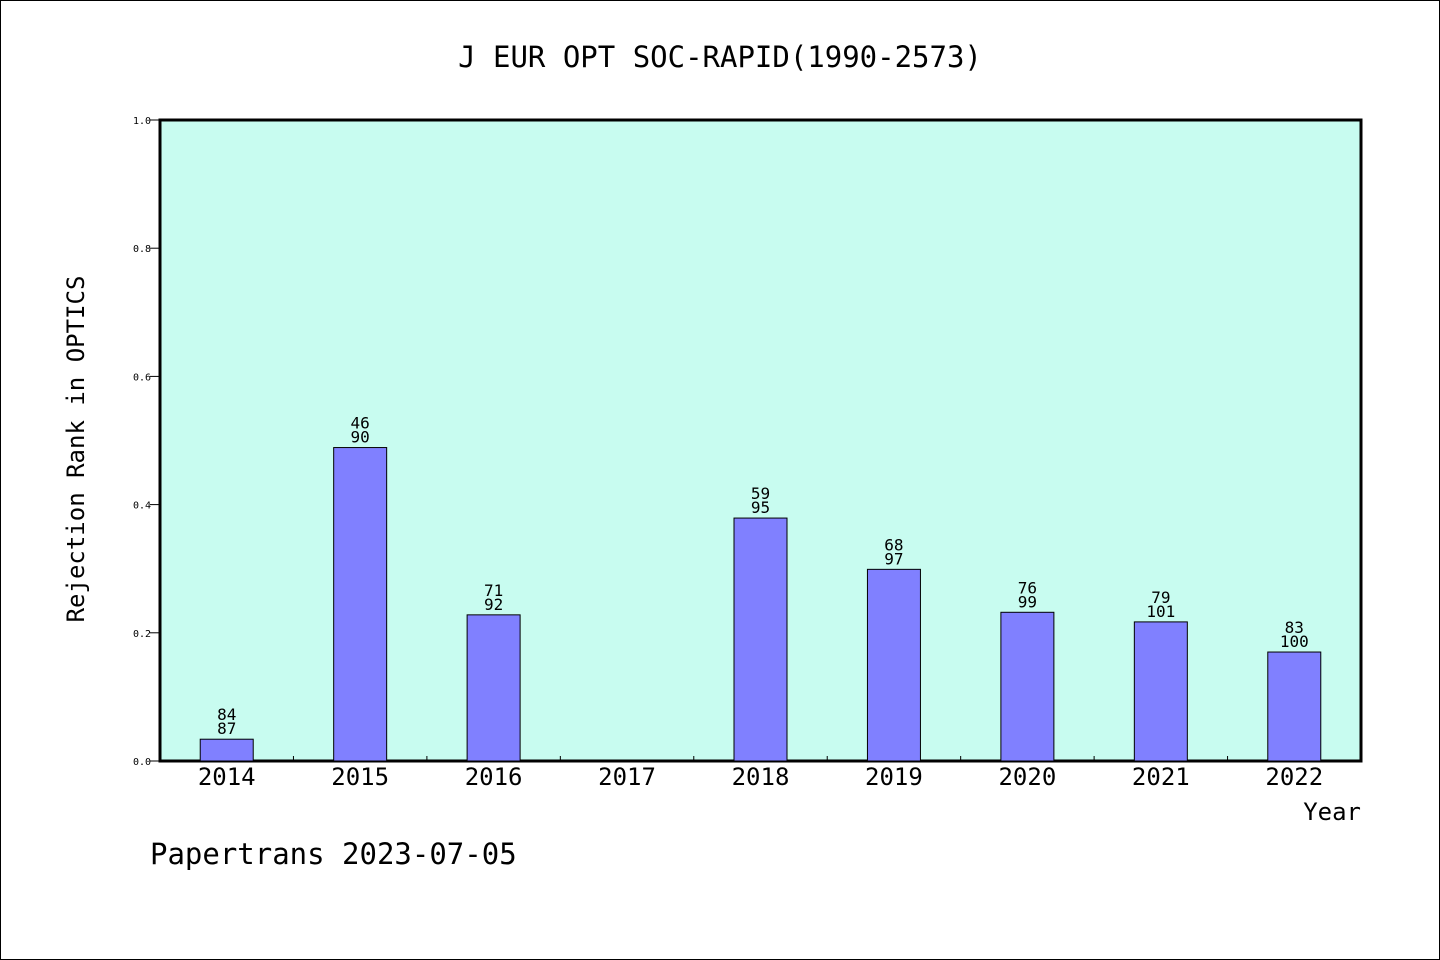  Describe the element at coordinates (1027, 777) in the screenshot. I see `x-tick-label: 2020` at that location.